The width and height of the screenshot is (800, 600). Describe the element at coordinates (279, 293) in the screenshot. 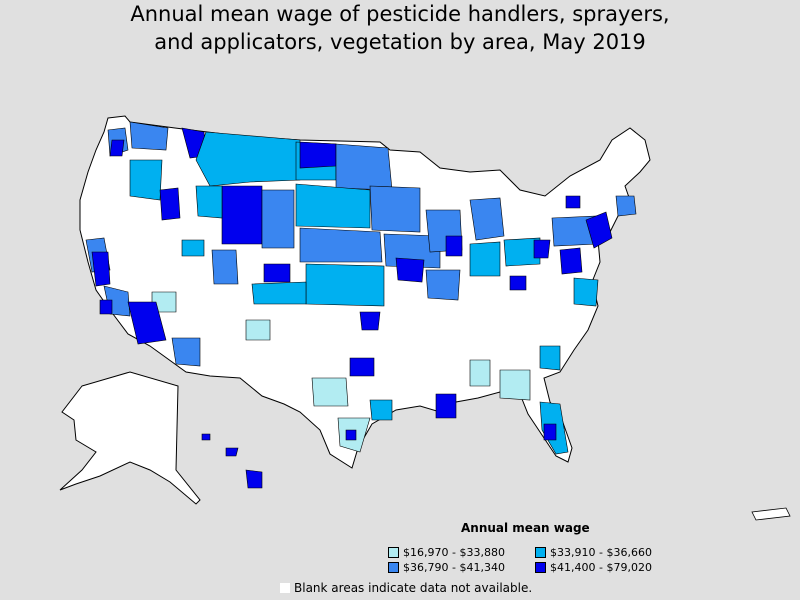

I see `region-colorado-east` at that location.